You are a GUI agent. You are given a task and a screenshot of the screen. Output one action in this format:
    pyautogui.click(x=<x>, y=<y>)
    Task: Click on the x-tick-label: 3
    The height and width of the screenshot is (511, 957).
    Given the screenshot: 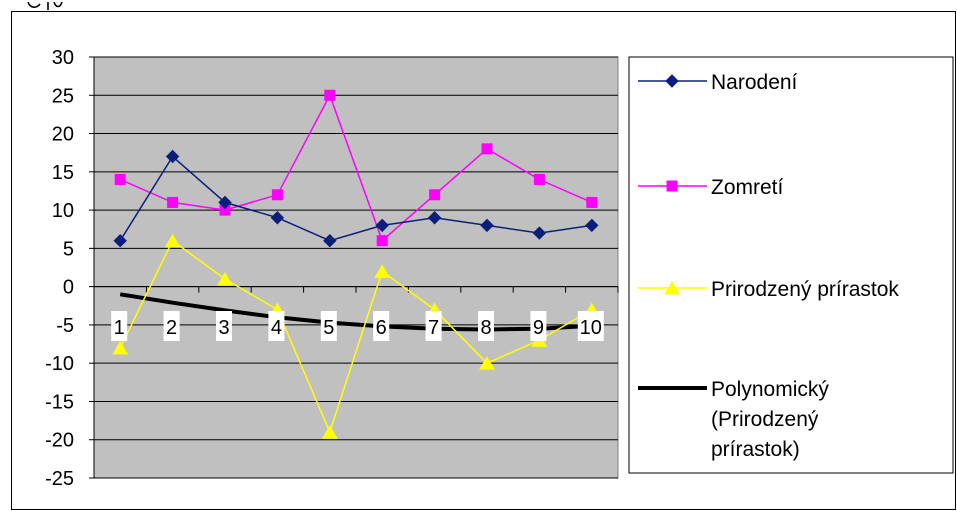 What is the action you would take?
    pyautogui.click(x=223, y=328)
    